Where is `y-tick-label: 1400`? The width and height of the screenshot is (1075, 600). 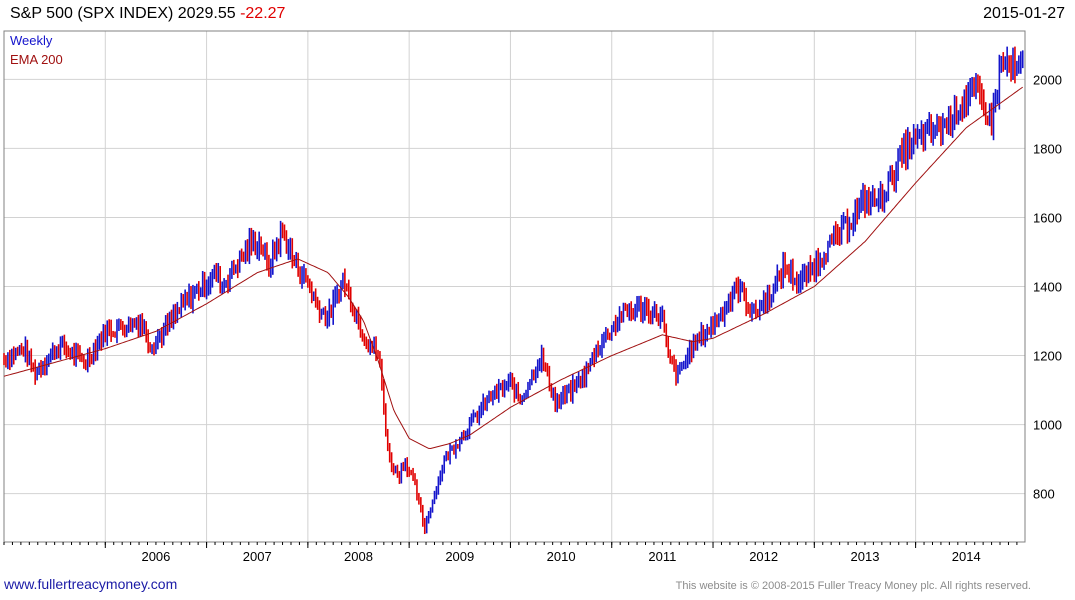
y-tick-label: 1400 is located at coordinates (1047, 287).